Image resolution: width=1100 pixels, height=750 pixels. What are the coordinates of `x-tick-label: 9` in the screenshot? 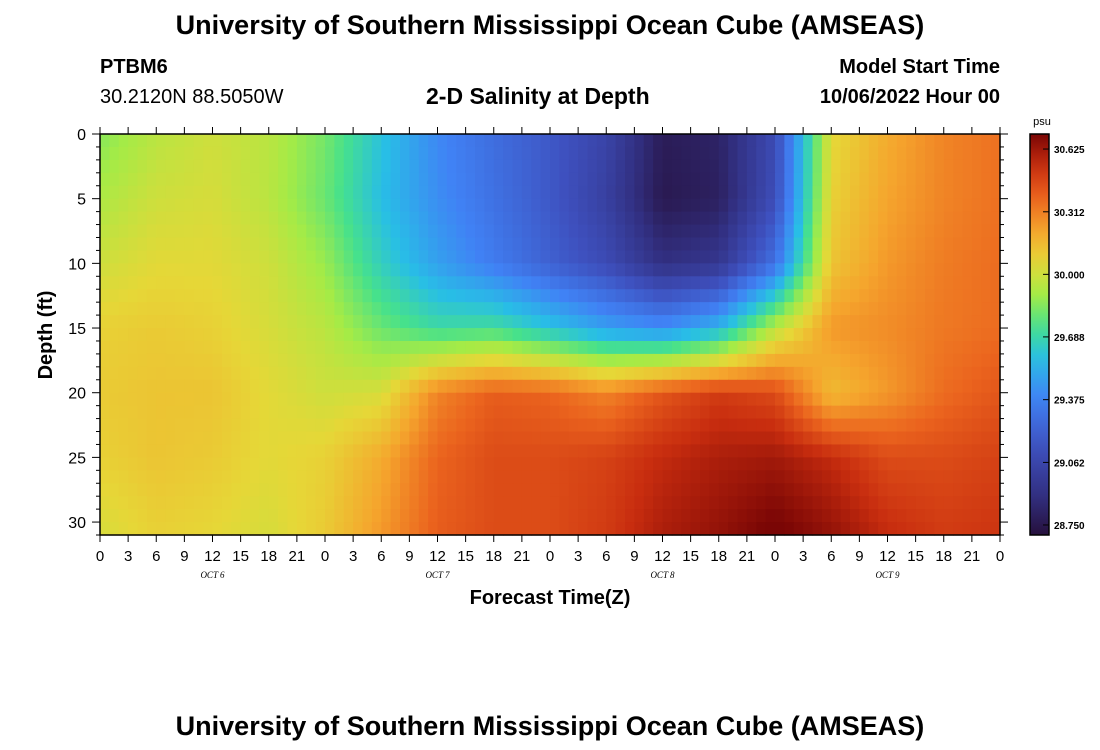 It's located at (634, 556).